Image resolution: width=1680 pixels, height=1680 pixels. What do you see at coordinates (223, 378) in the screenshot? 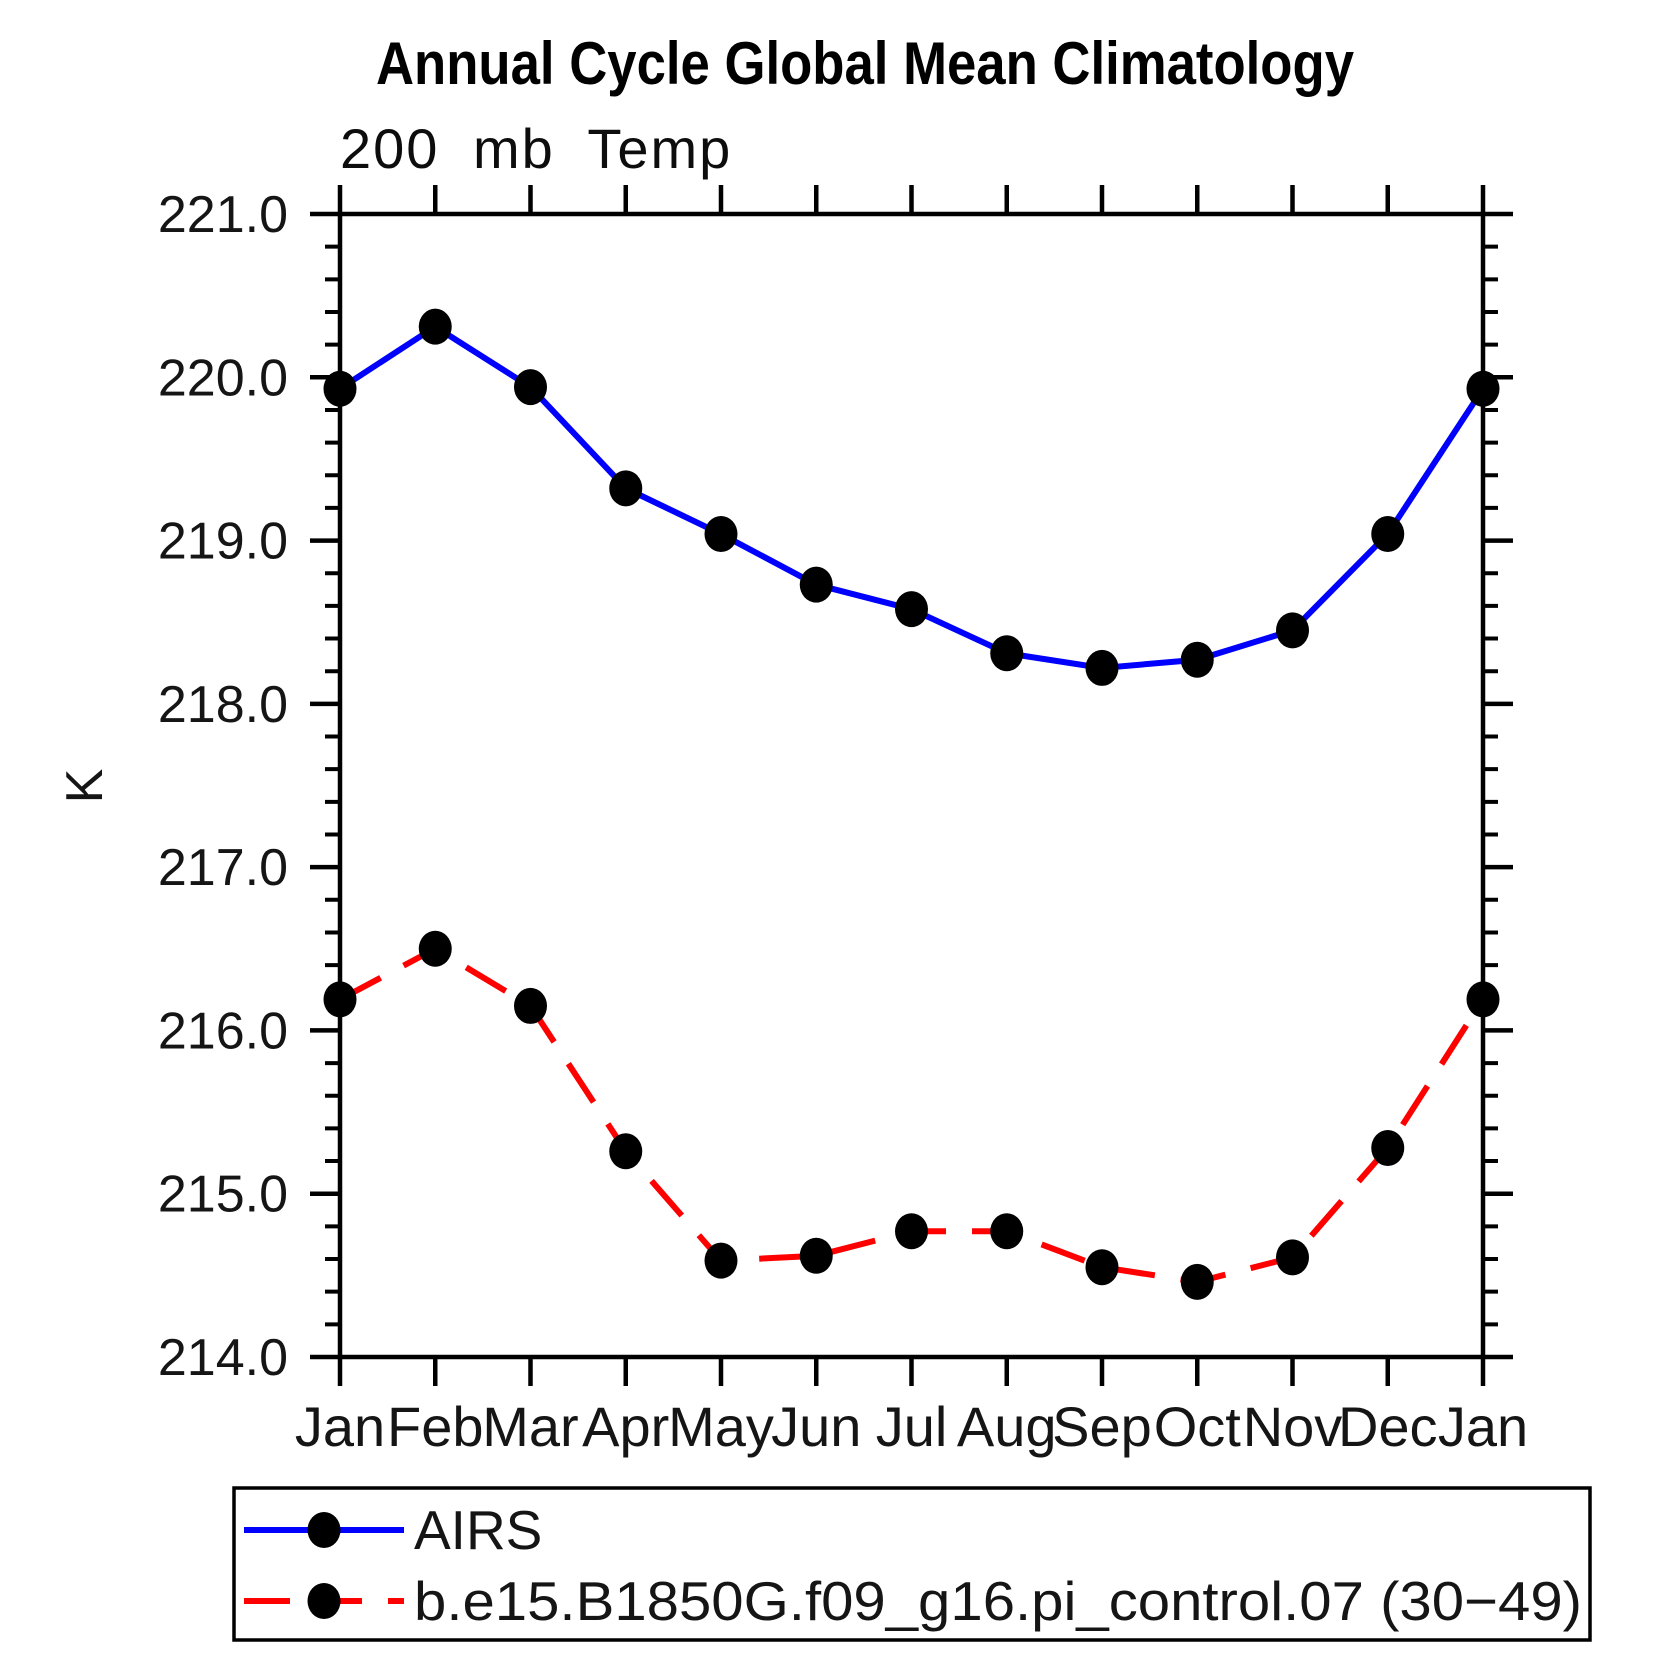
I see `y-tick-label: 220.0` at bounding box center [223, 378].